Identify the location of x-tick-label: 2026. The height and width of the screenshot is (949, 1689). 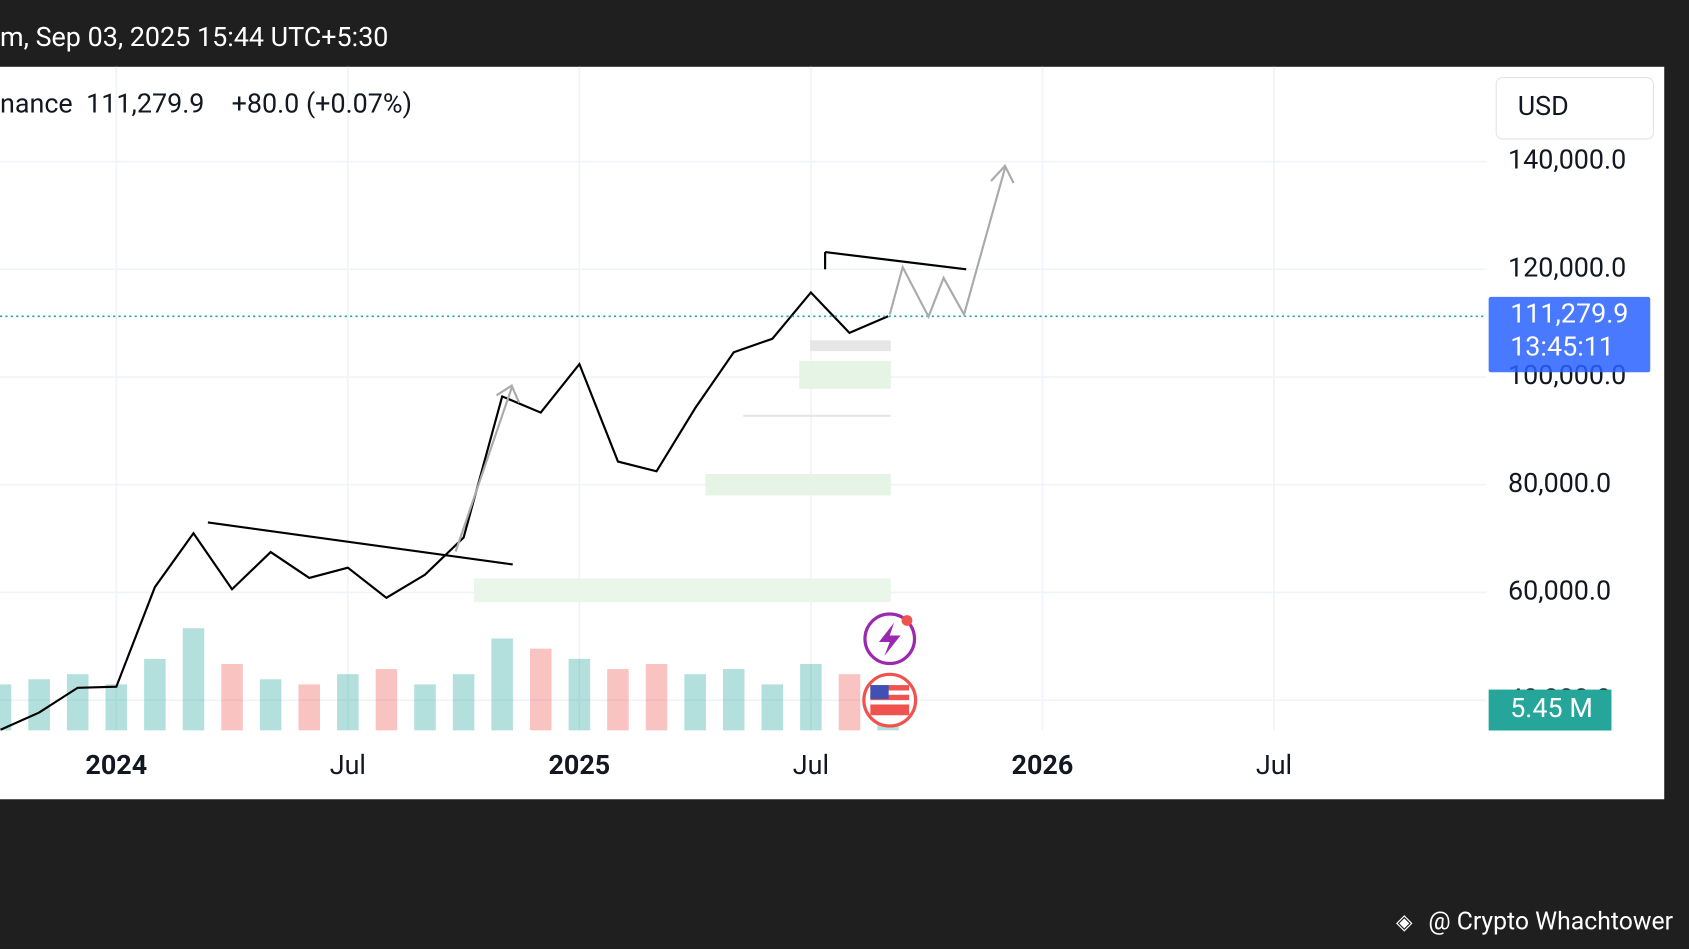
(1043, 765).